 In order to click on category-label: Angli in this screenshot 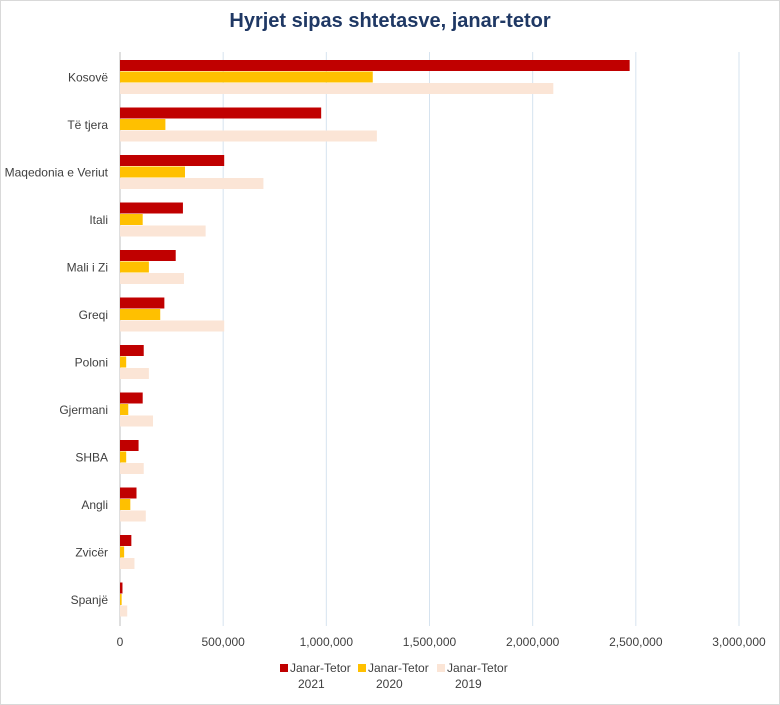, I will do `click(94, 505)`.